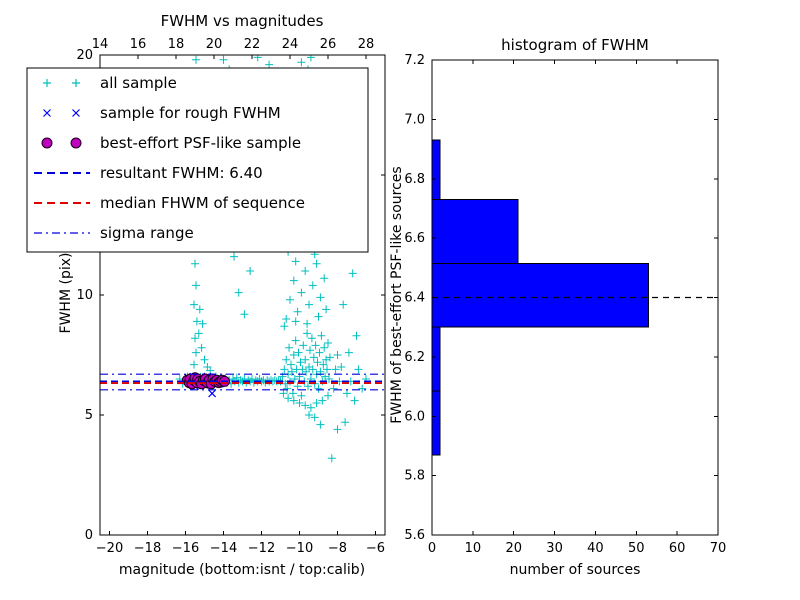  What do you see at coordinates (414, 119) in the screenshot?
I see `svg-text: 7.0` at bounding box center [414, 119].